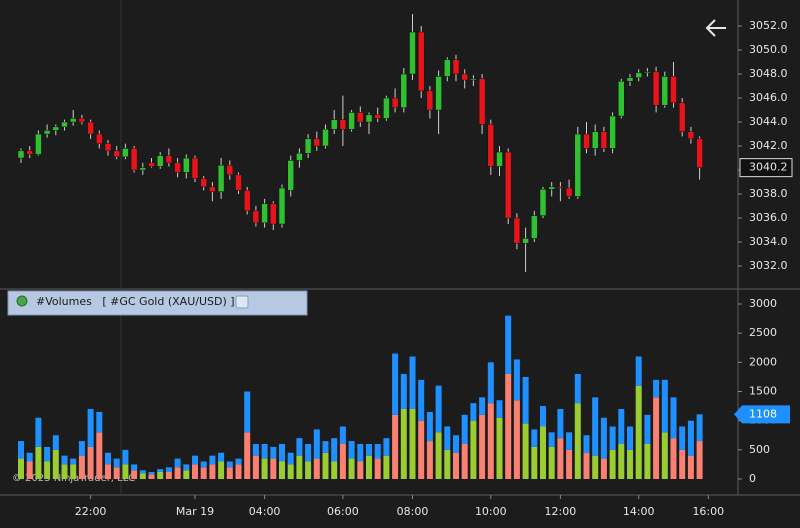 The height and width of the screenshot is (528, 800). I want to click on last-volume-box, so click(762, 414).